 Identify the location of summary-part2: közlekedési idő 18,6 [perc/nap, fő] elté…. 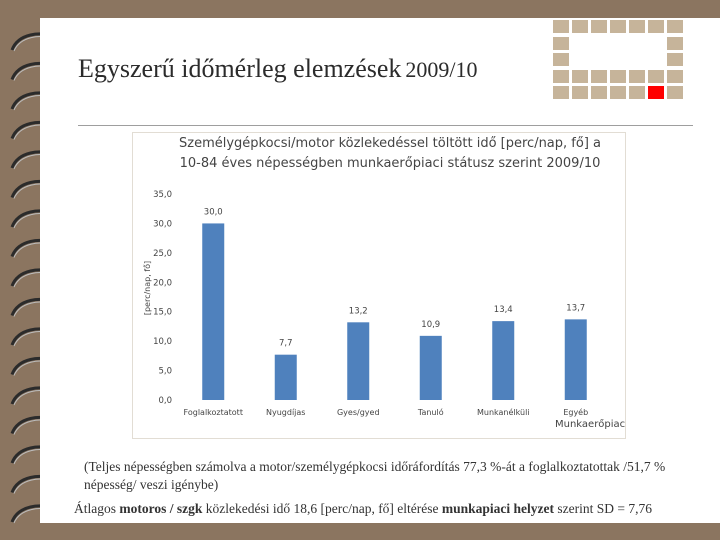
(322, 508).